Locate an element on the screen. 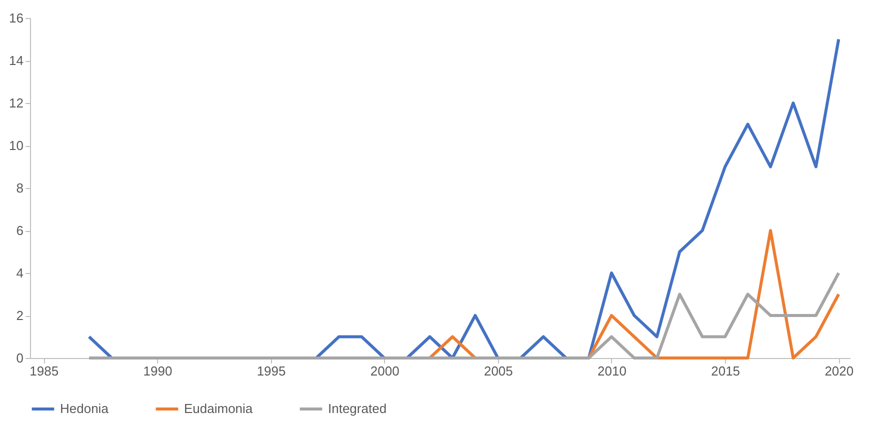 This screenshot has height=429, width=874. legend-label: Eudaimonia is located at coordinates (219, 408).